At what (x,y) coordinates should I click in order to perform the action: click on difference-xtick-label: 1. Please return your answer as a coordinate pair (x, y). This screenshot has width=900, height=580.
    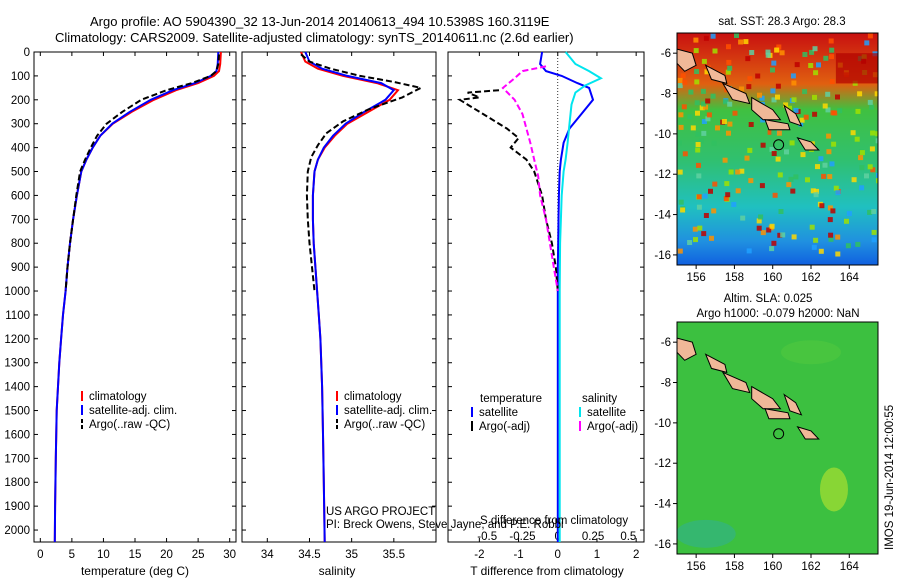
    Looking at the image, I should click on (597, 555).